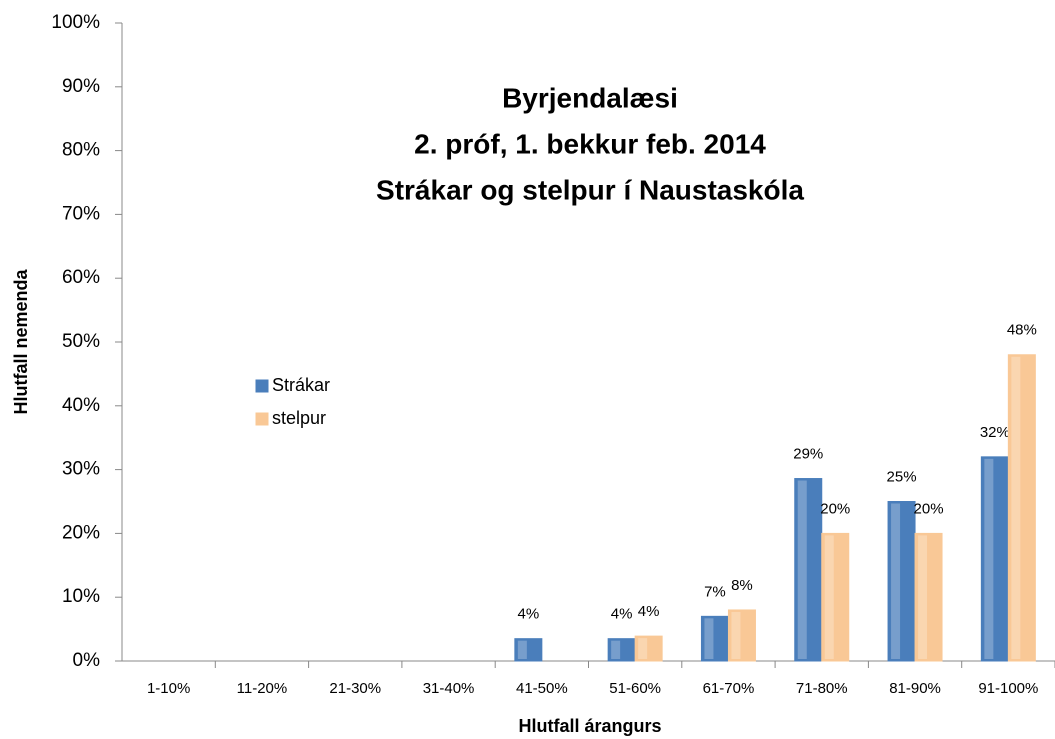  I want to click on chart-title: 2. próf, 1. bekkur feb. 2014, so click(590, 143).